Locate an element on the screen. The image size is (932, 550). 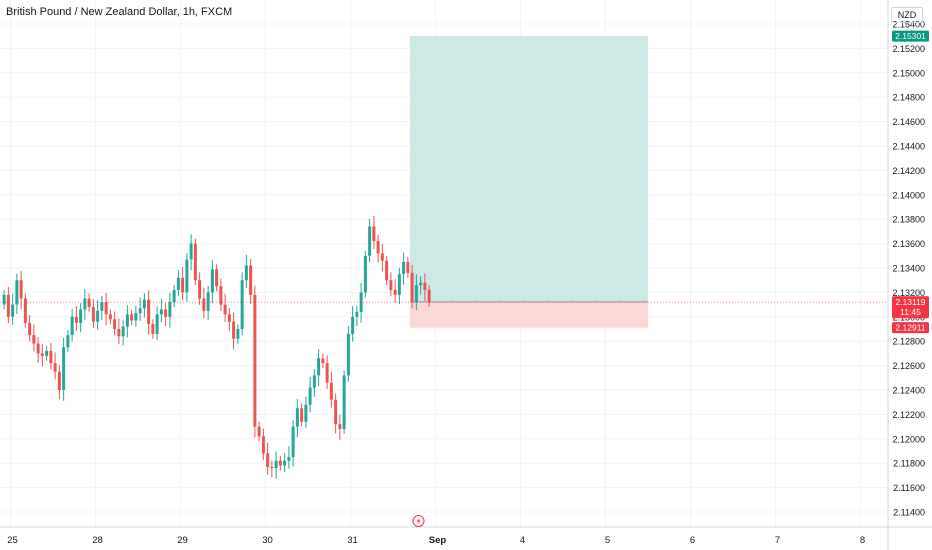
long-position-tool is located at coordinates (529, 182).